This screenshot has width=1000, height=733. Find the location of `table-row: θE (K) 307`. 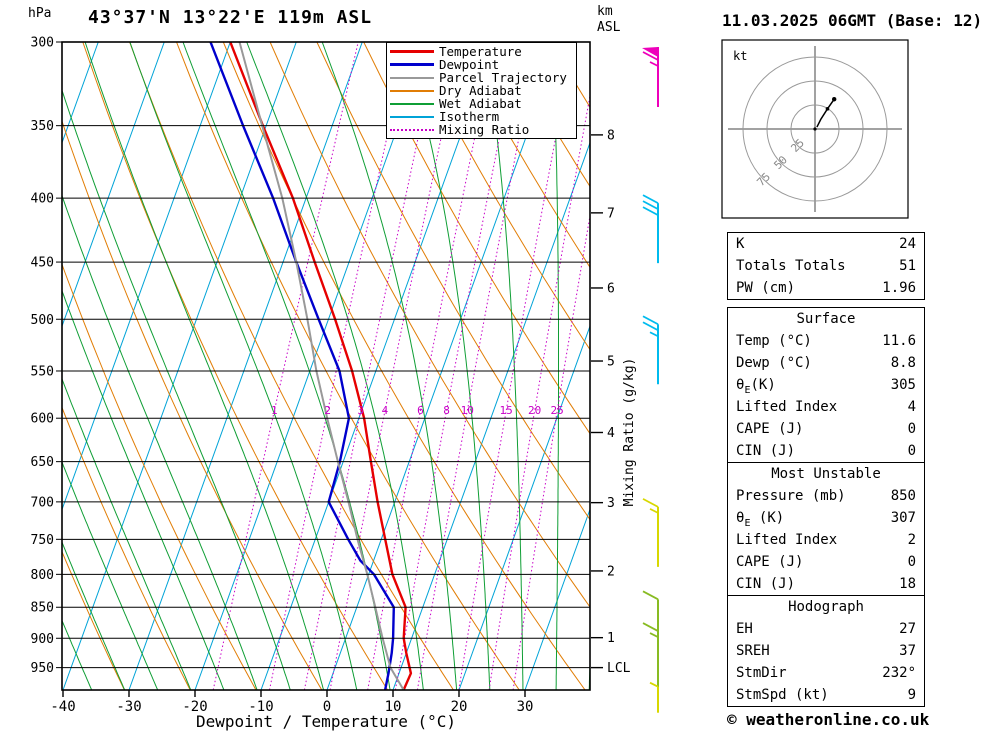

table-row: θE (K) 307 is located at coordinates (826, 518).